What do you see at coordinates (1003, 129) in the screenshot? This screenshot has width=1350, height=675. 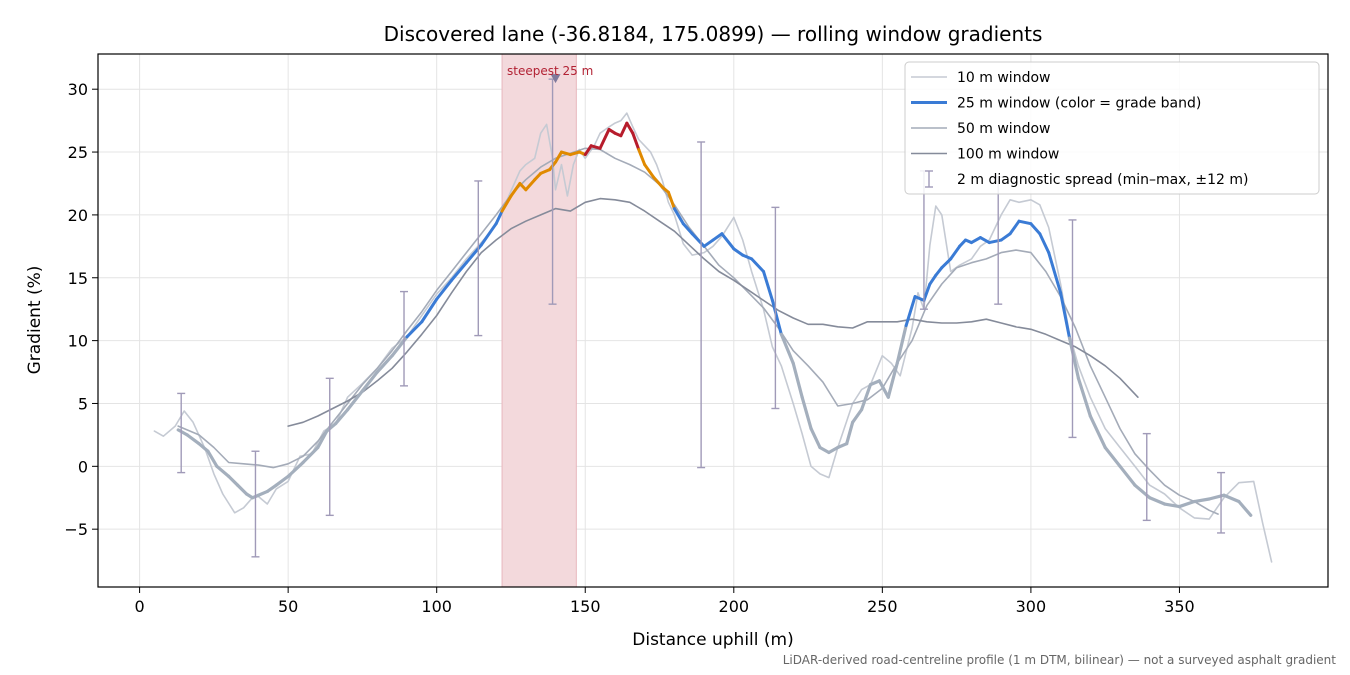 I see `legend-entry-label: 50 m window` at bounding box center [1003, 129].